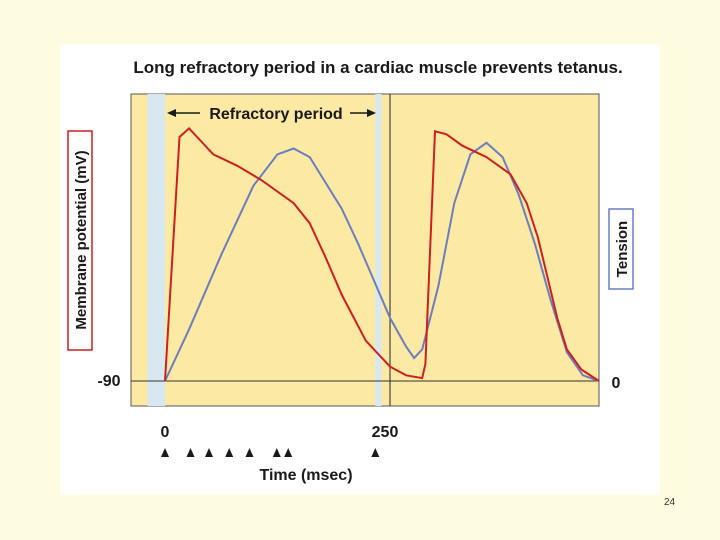 The image size is (720, 540). What do you see at coordinates (275, 114) in the screenshot?
I see `refractory-period-label: Refractory period` at bounding box center [275, 114].